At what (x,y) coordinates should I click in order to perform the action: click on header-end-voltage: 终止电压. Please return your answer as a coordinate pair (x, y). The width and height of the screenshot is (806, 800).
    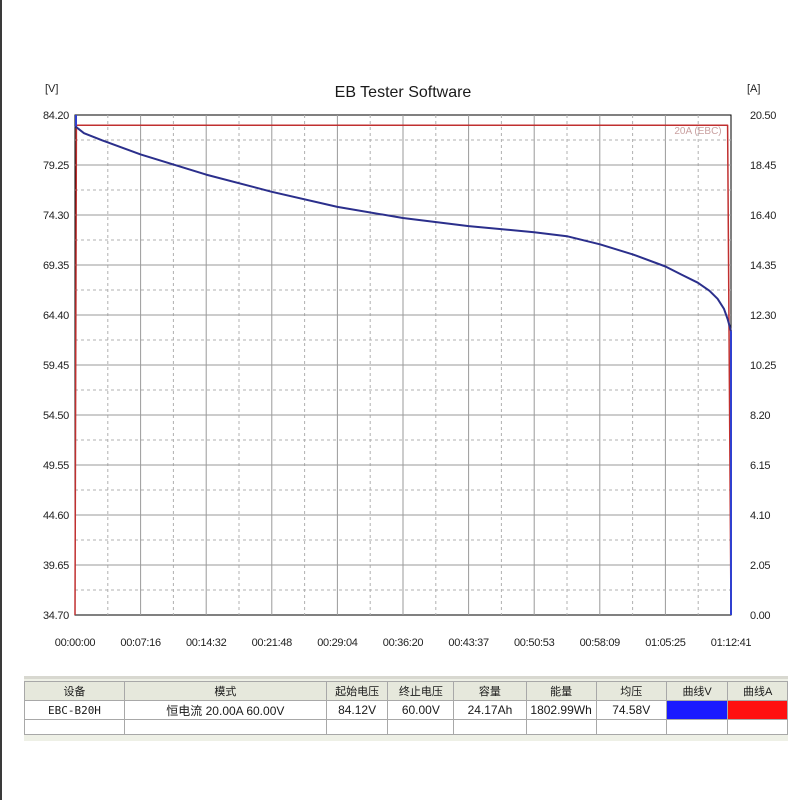
    Looking at the image, I should click on (421, 691).